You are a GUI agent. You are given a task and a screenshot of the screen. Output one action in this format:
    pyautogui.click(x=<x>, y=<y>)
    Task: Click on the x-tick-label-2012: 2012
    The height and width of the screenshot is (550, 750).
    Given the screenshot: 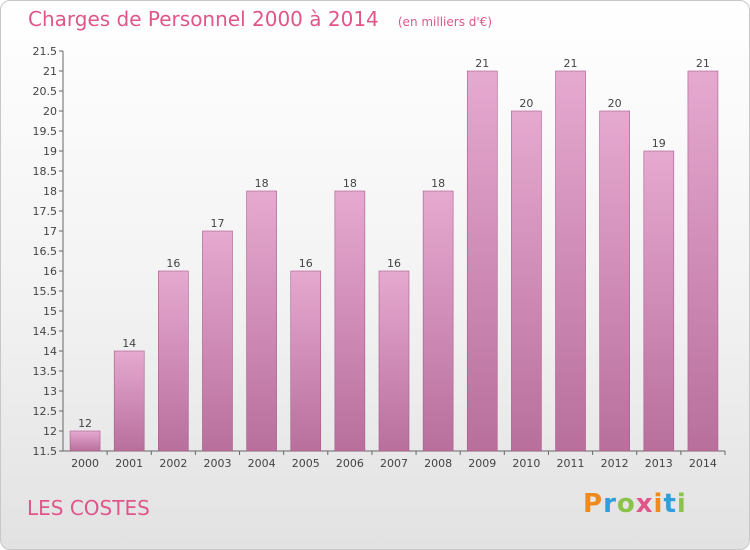 What is the action you would take?
    pyautogui.click(x=615, y=463)
    